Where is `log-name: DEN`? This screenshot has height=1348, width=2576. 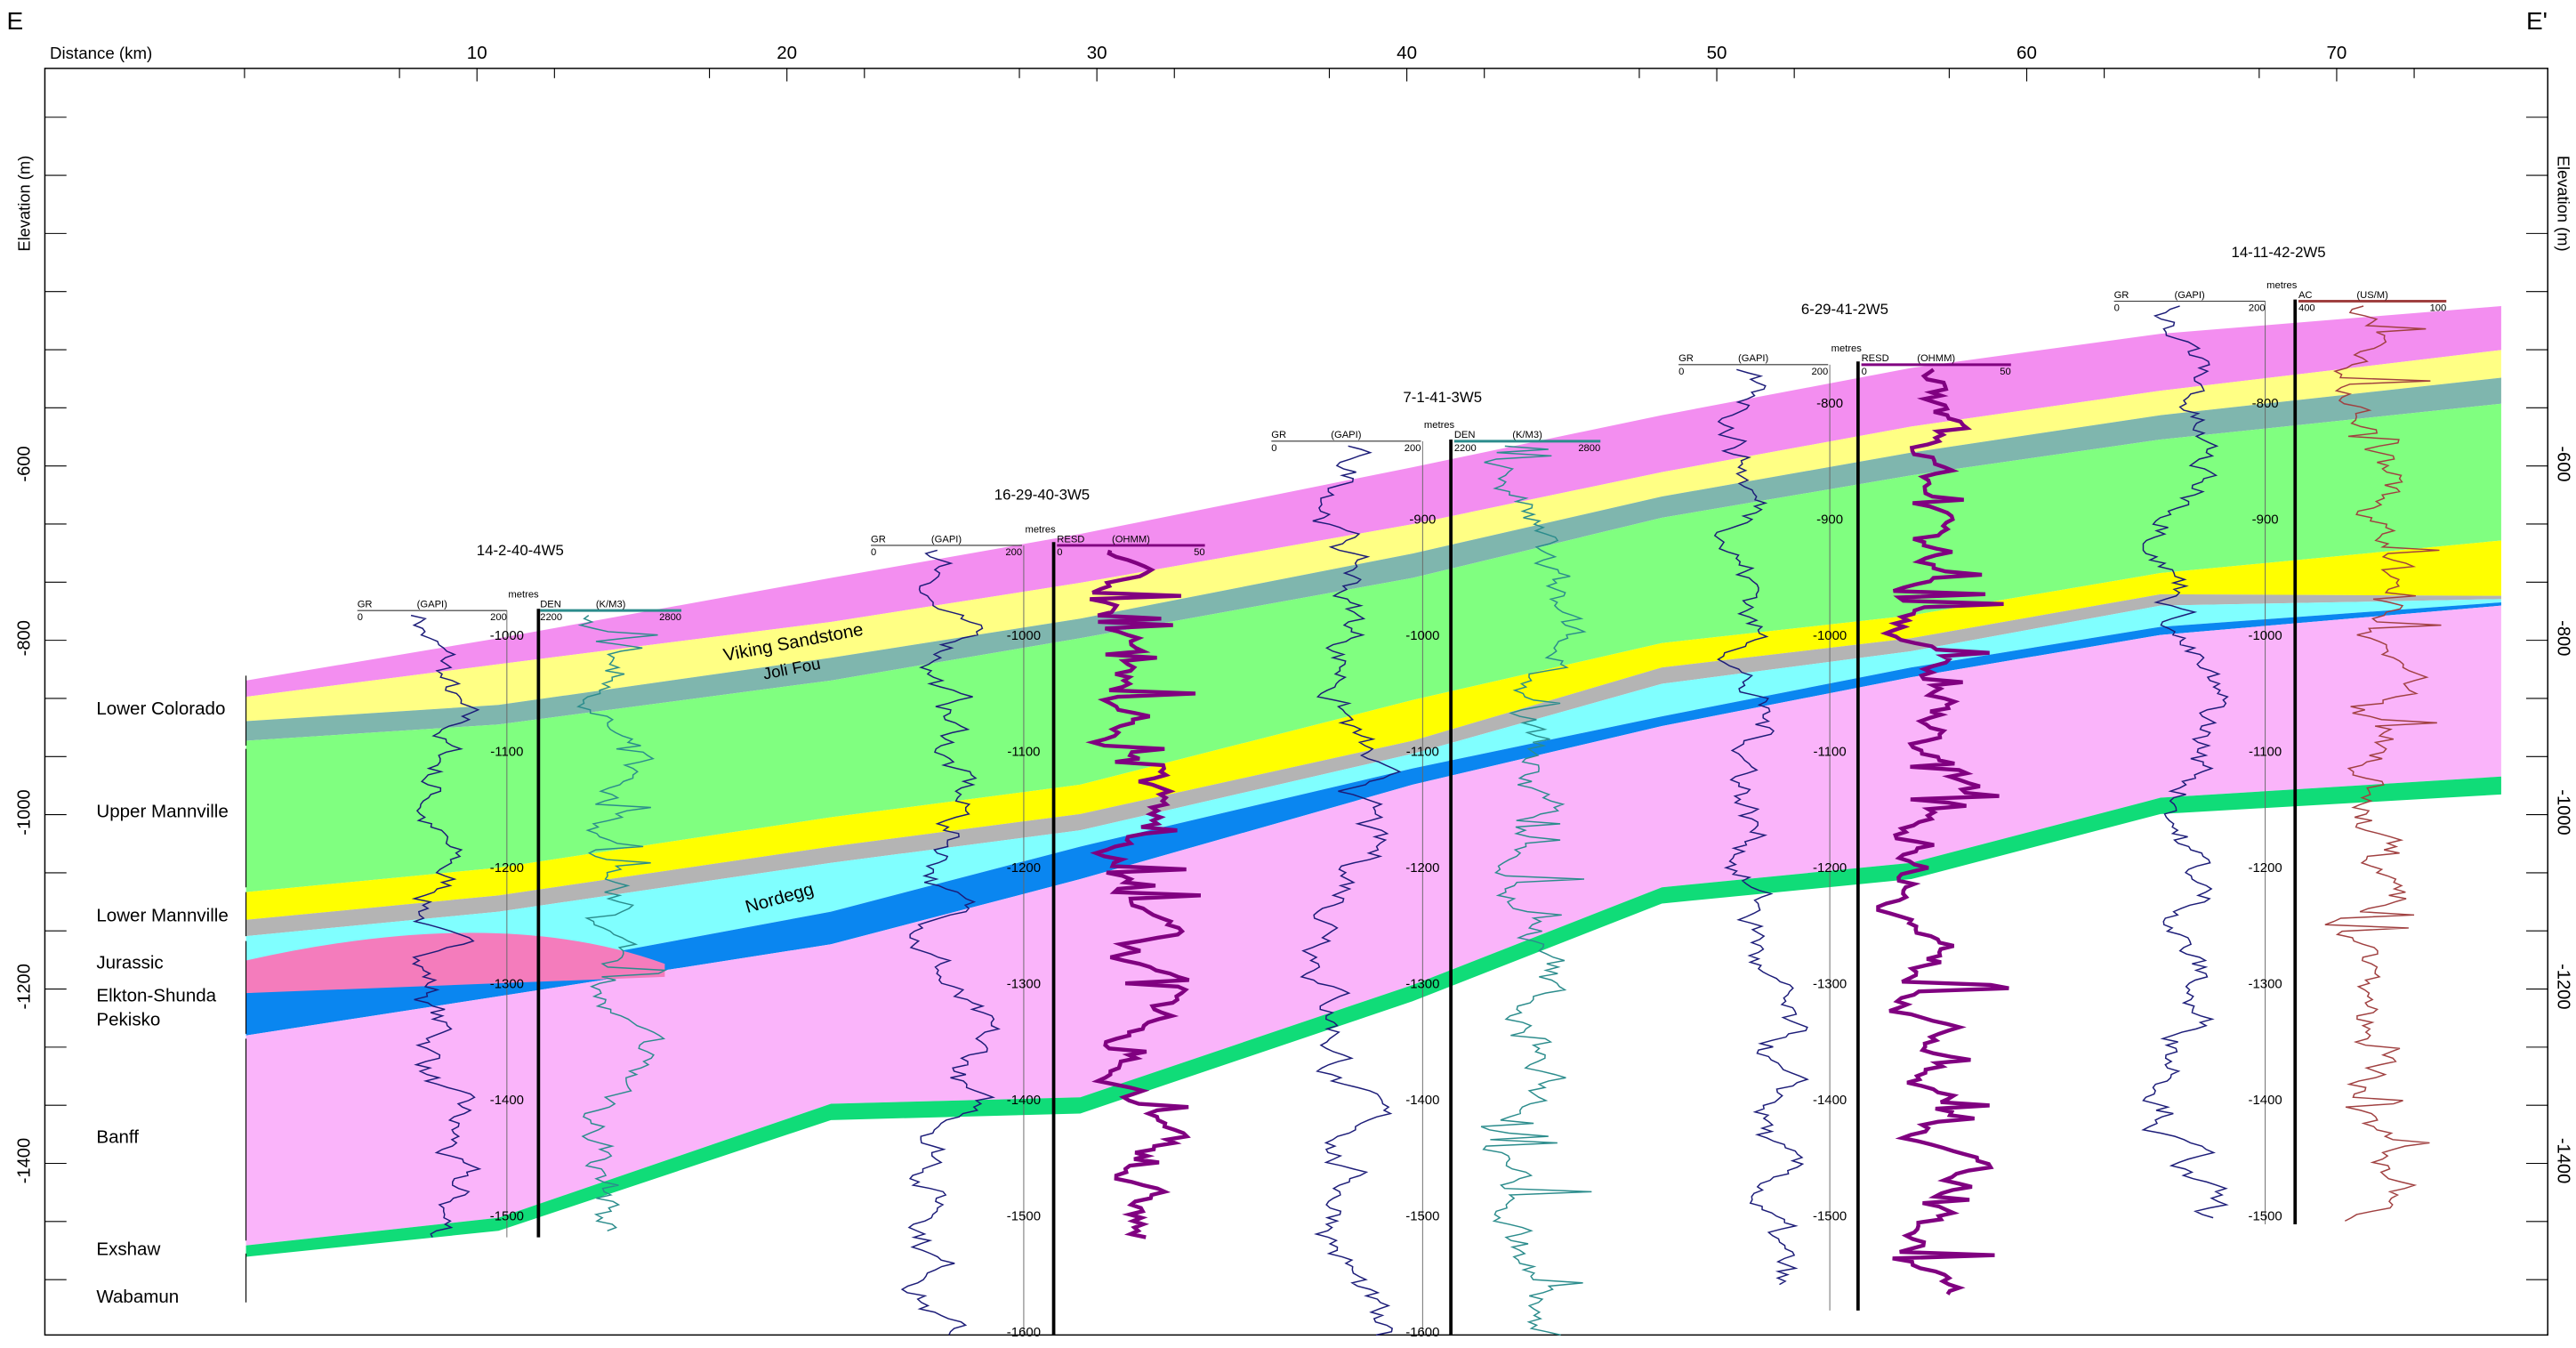 log-name: DEN is located at coordinates (550, 605).